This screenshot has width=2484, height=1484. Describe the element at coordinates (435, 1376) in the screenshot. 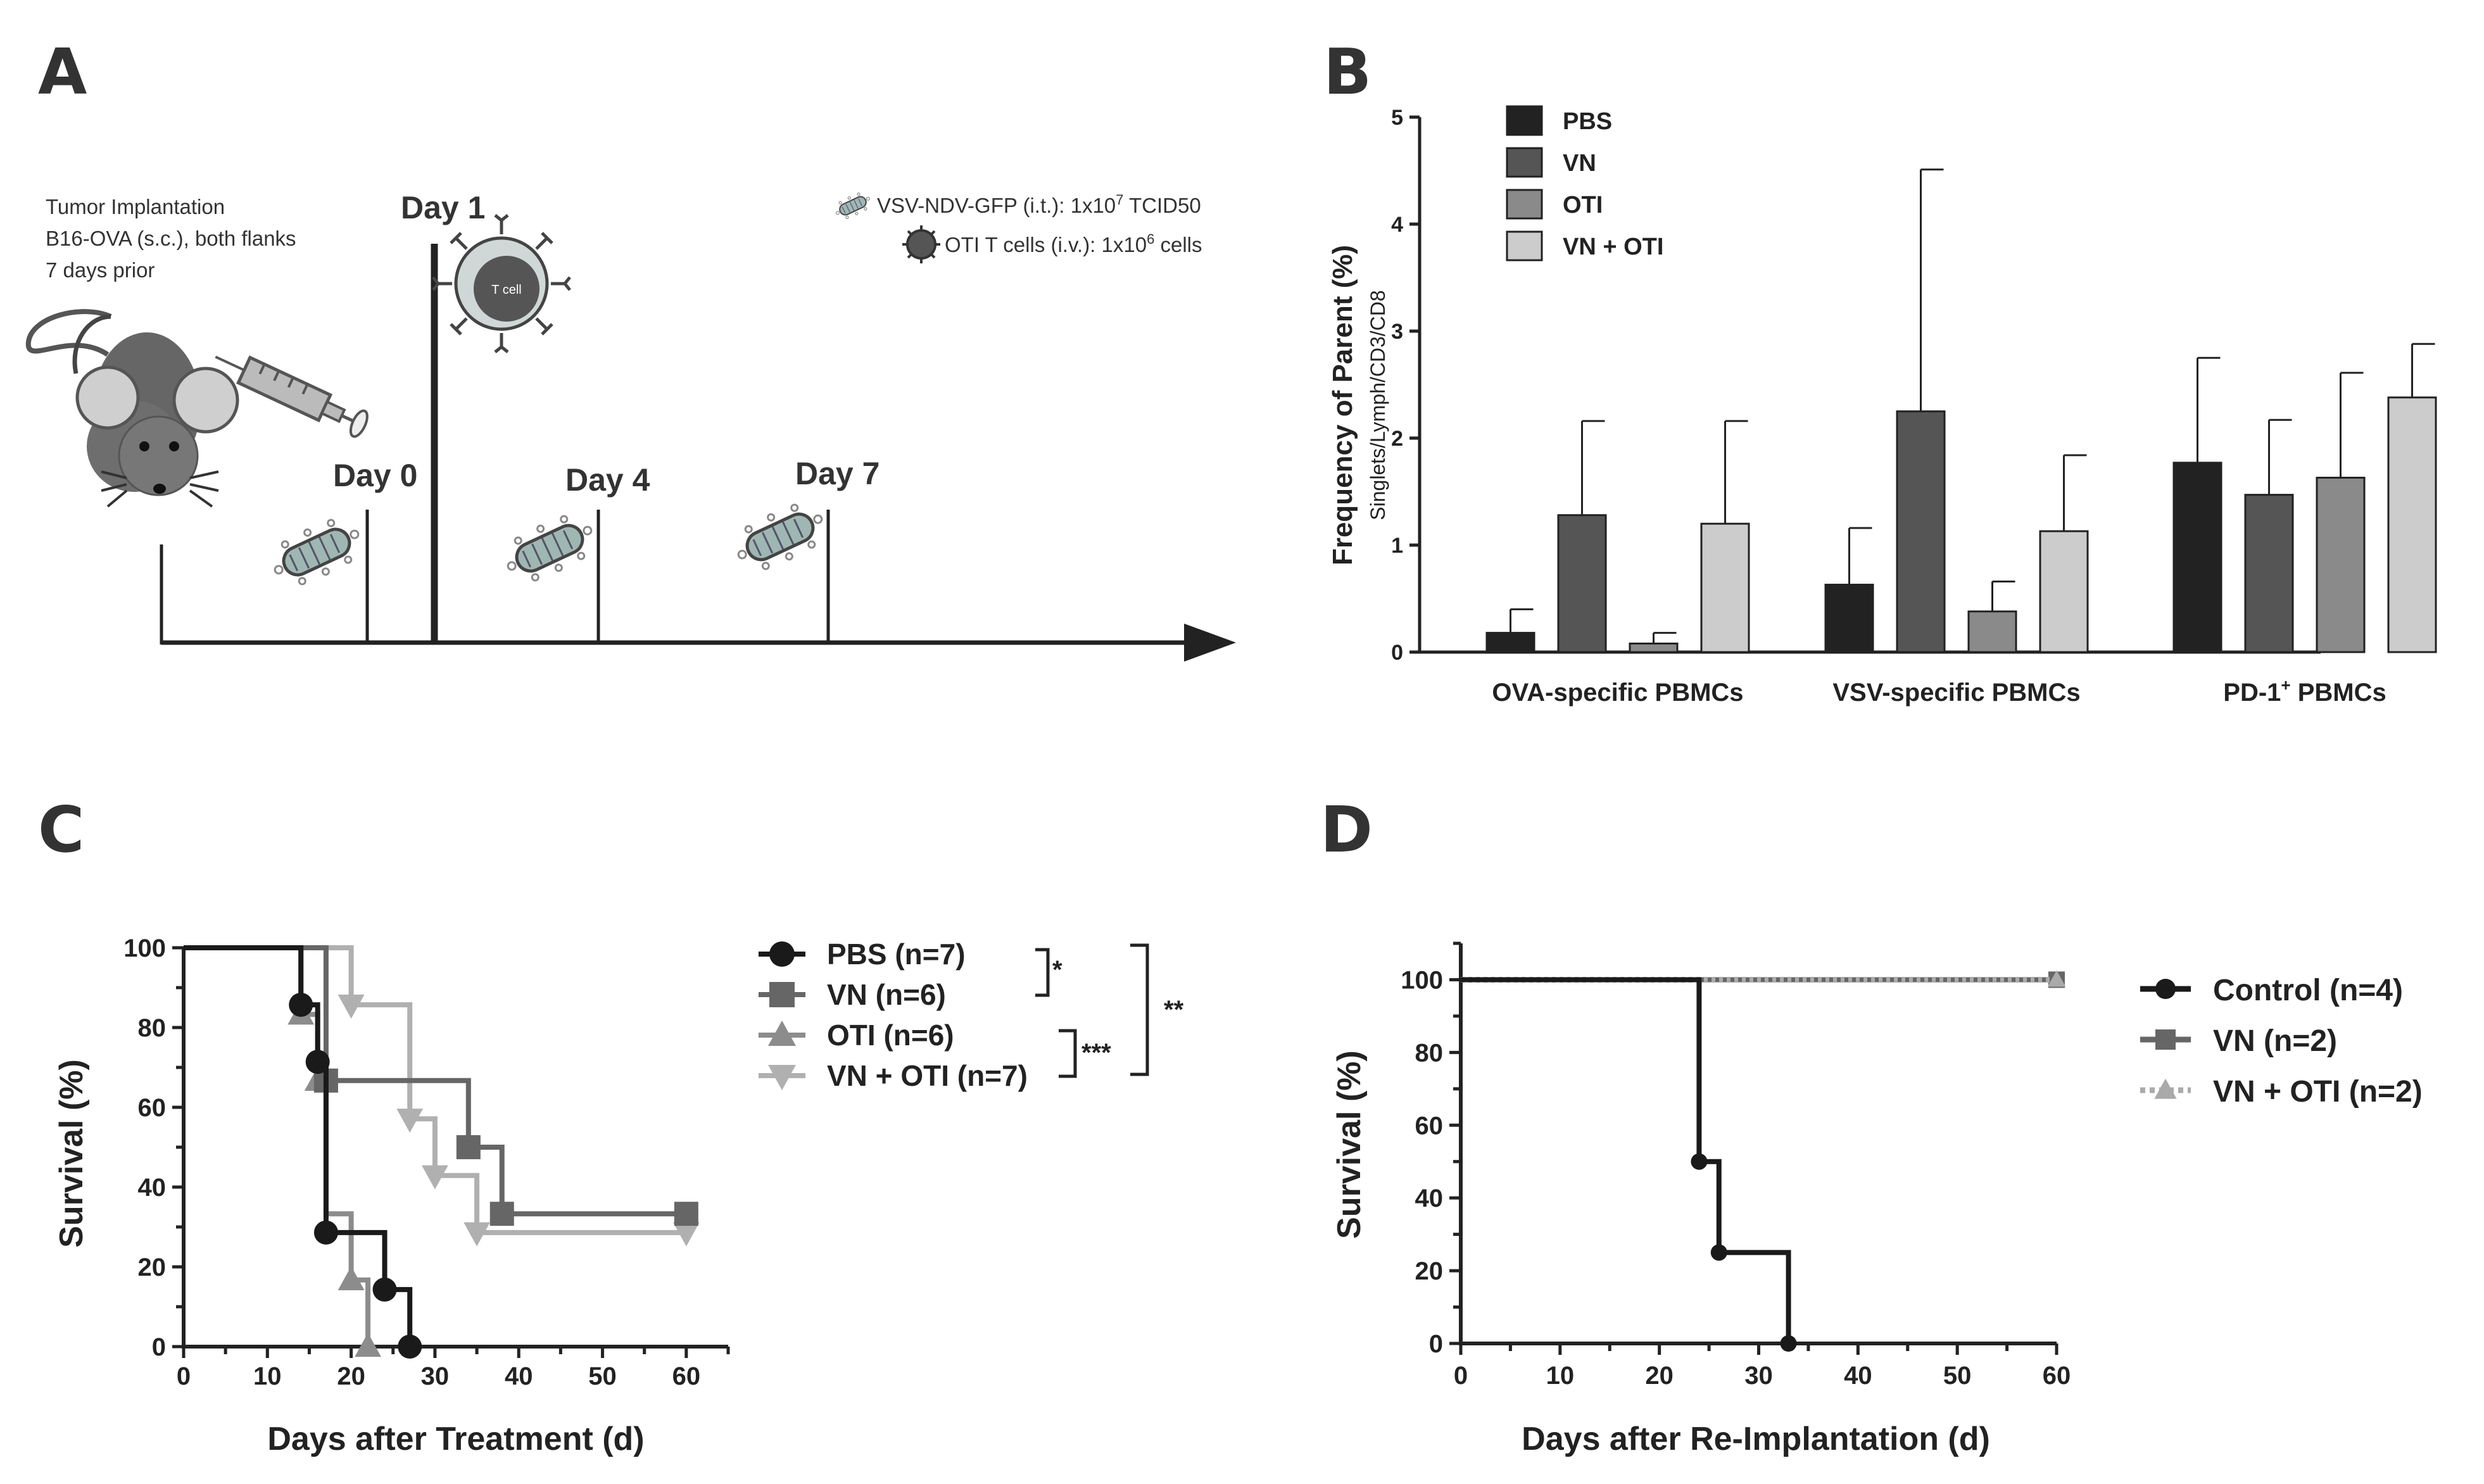

I see `chart-c-x-tick-label: 30` at that location.